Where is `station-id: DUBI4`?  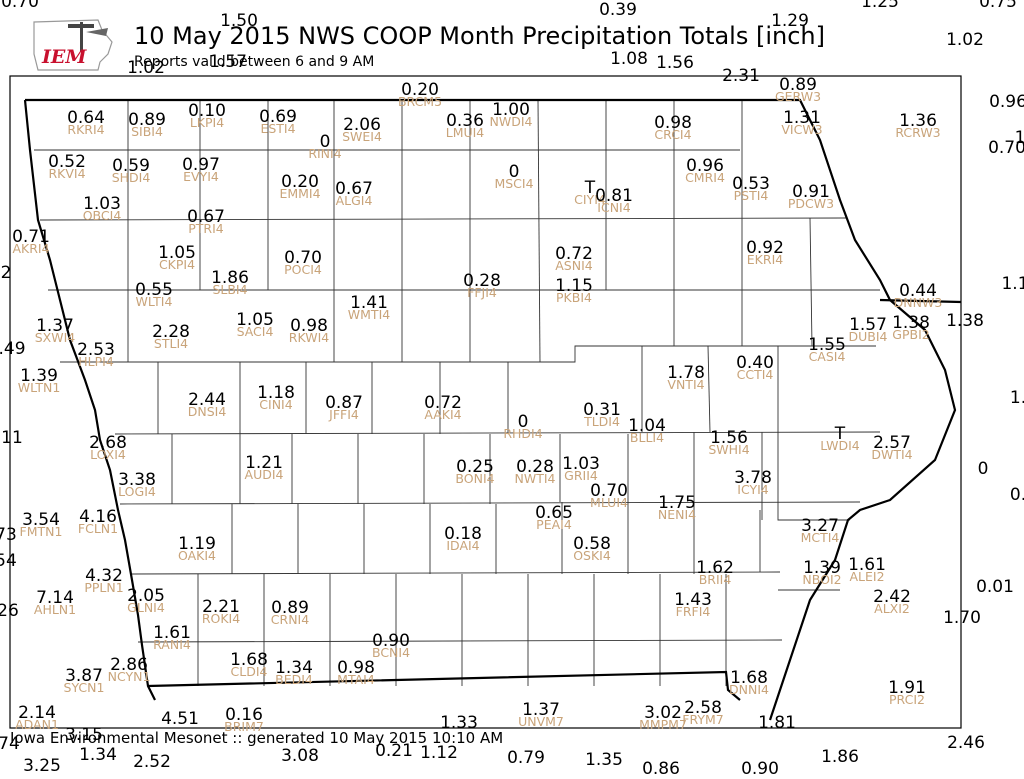 station-id: DUBI4 is located at coordinates (868, 336).